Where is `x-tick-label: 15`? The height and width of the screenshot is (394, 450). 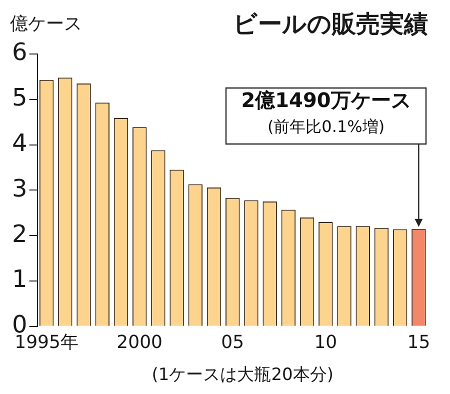 x-tick-label: 15 is located at coordinates (418, 342).